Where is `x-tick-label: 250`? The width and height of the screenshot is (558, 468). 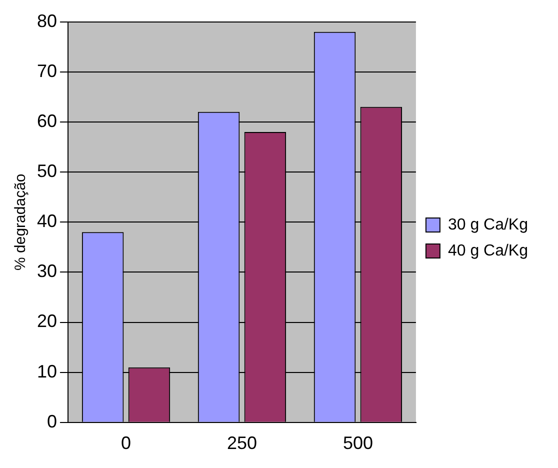 x-tick-label: 250 is located at coordinates (242, 443).